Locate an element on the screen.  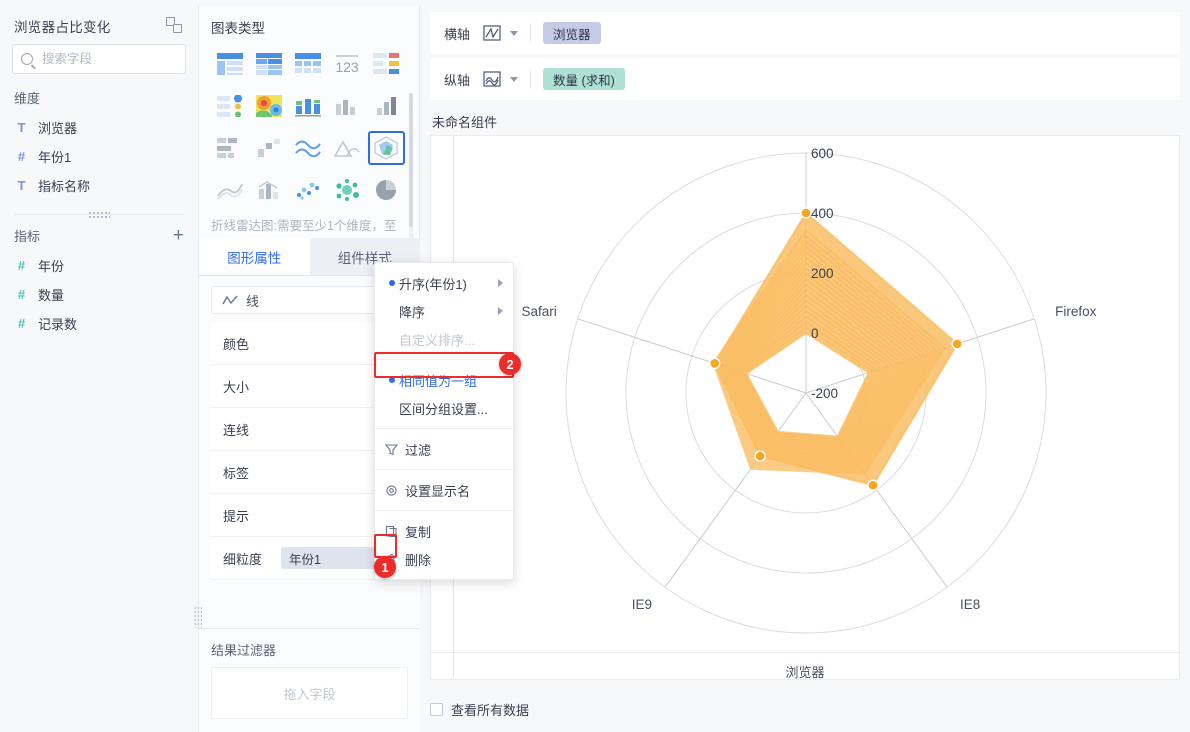
svg-text: 200 is located at coordinates (822, 273).